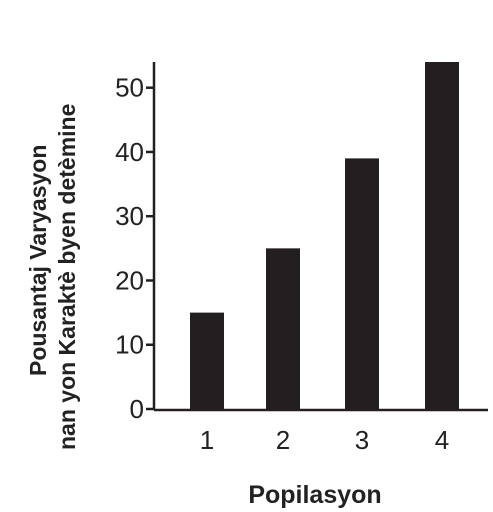 The width and height of the screenshot is (493, 512). I want to click on x-tick-label: 1, so click(207, 440).